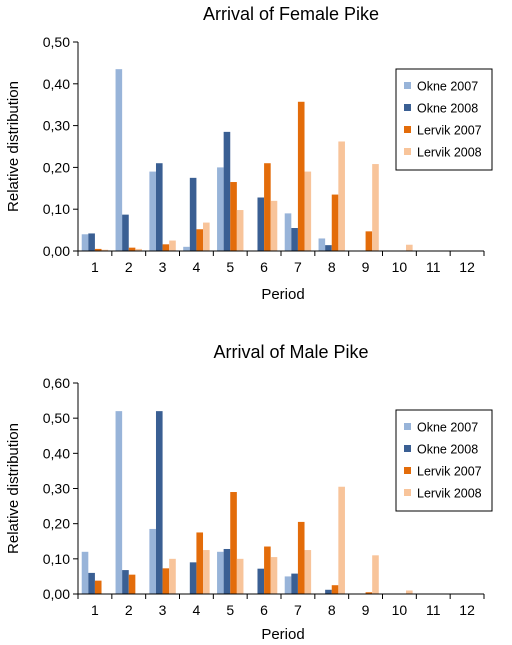  Describe the element at coordinates (332, 267) in the screenshot. I see `x-tick-label: 8` at that location.